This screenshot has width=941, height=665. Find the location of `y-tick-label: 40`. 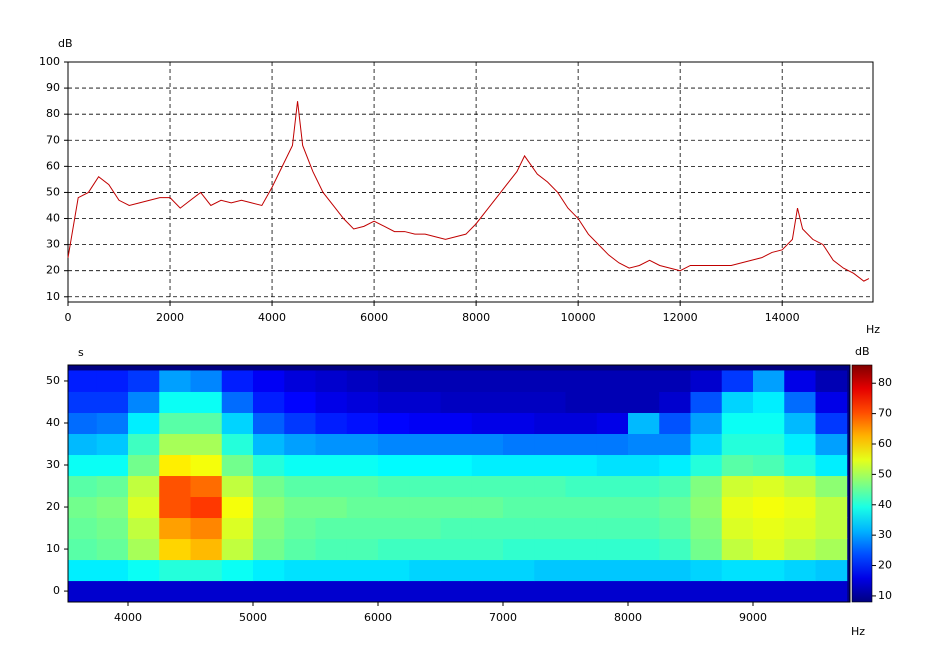

y-tick-label: 40 is located at coordinates (53, 218).